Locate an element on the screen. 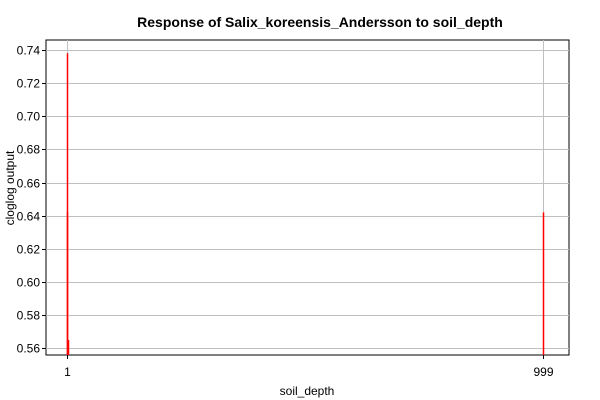  y-tick-label: 0.58 is located at coordinates (29, 316).